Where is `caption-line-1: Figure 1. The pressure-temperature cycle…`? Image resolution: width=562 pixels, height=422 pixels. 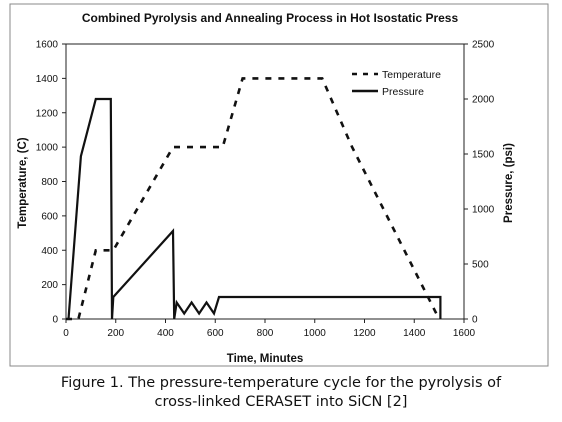 caption-line-1: Figure 1. The pressure-temperature cycle… is located at coordinates (281, 383).